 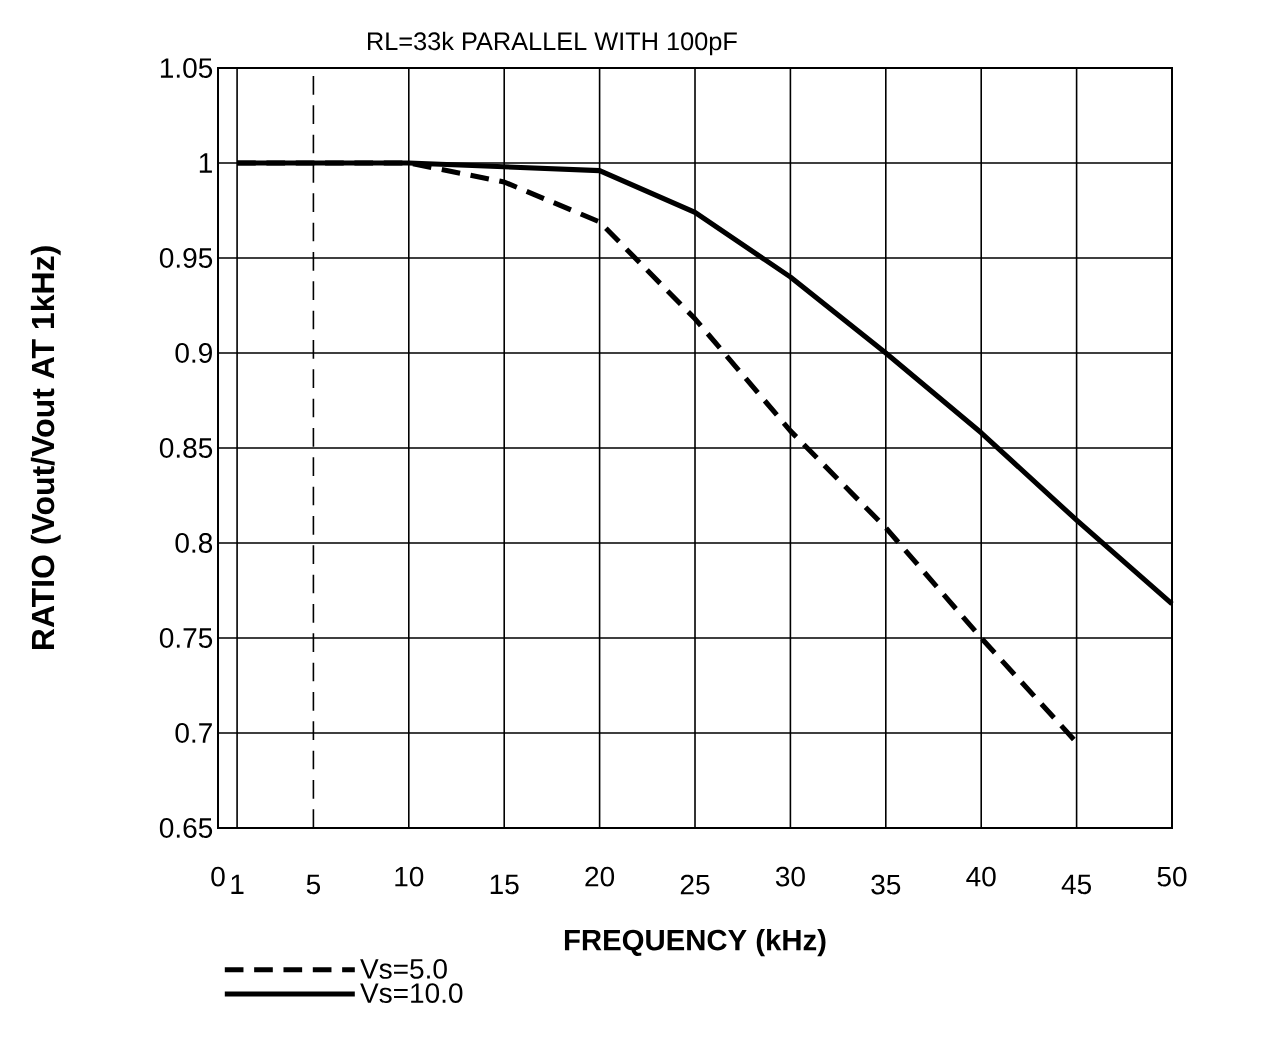 What do you see at coordinates (552, 43) in the screenshot?
I see `chart-title: RL=33k PARALLEL WITH 100pF` at bounding box center [552, 43].